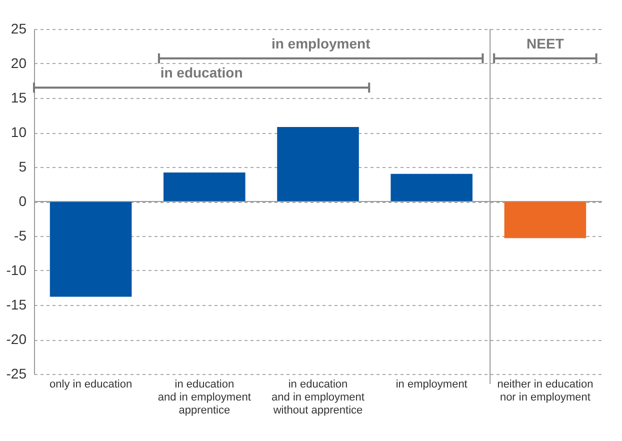  Describe the element at coordinates (16, 270) in the screenshot. I see `y-tick-label: -10` at that location.